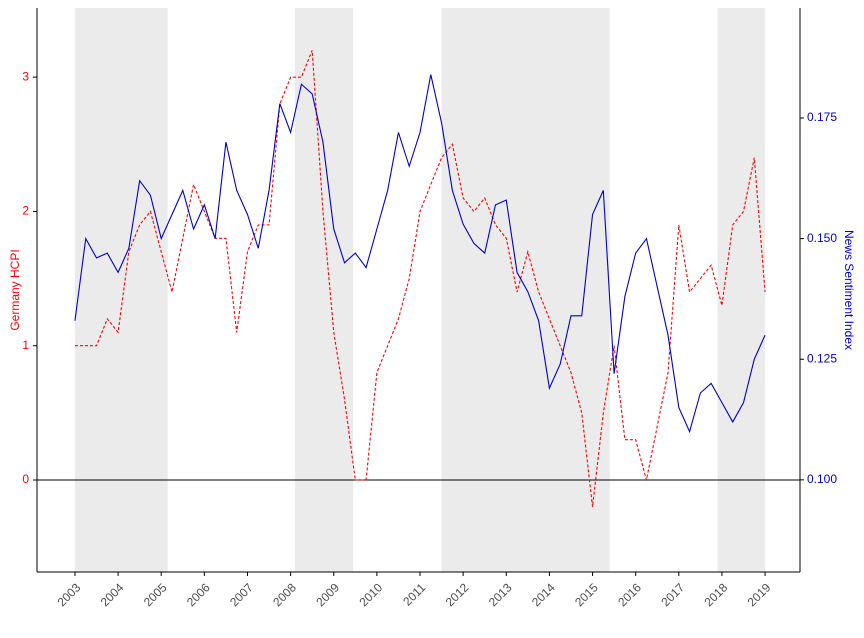 The width and height of the screenshot is (864, 638). What do you see at coordinates (716, 594) in the screenshot?
I see `x-tick-label: 2018` at bounding box center [716, 594].